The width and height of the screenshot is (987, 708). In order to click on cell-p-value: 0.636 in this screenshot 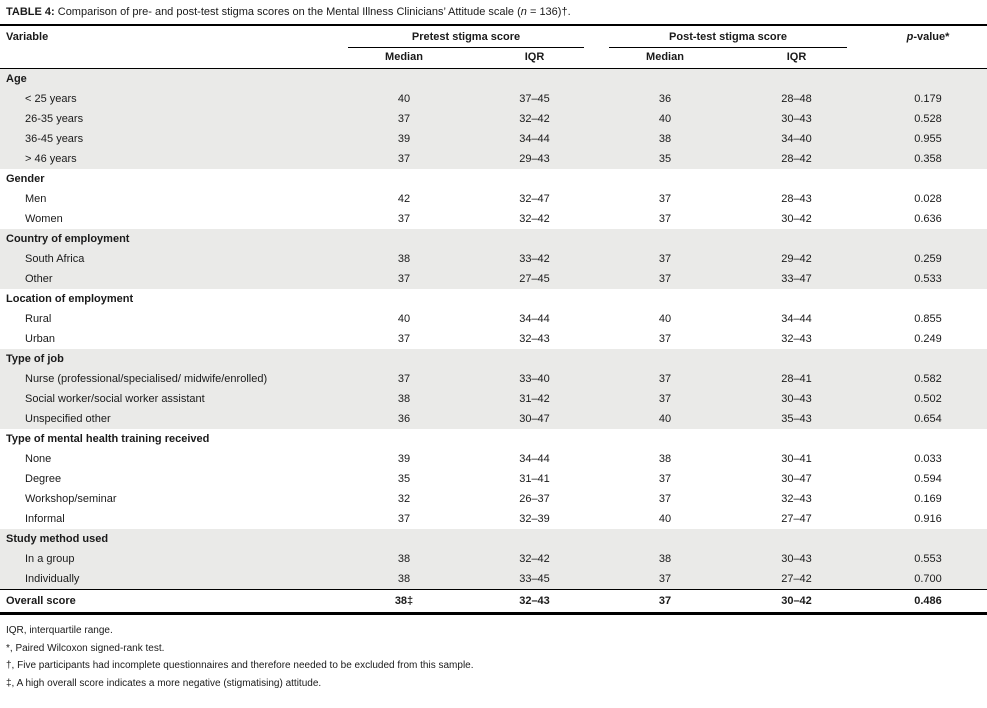, I will do `click(928, 219)`.